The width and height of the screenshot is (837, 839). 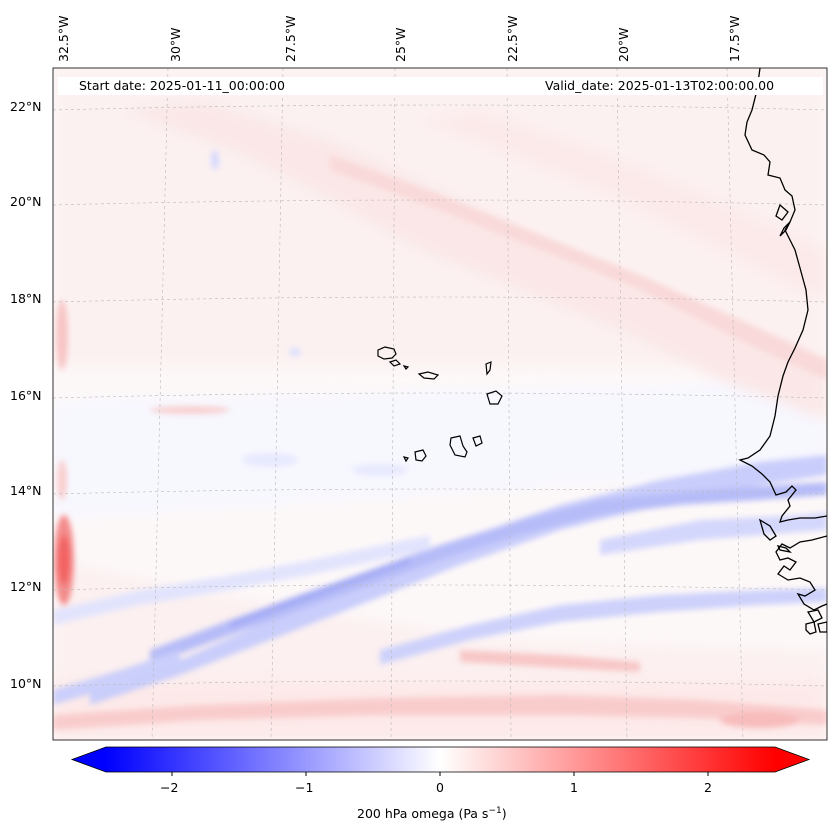 I want to click on lat-label: 12°N, so click(x=26, y=586).